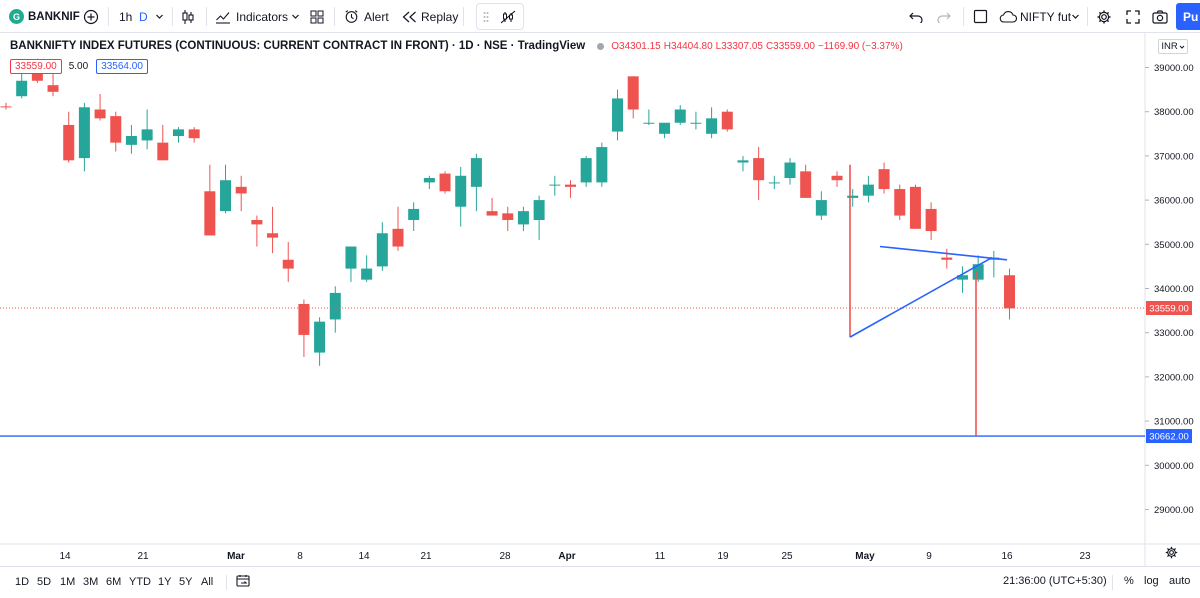 Image resolution: width=1200 pixels, height=598 pixels. Describe the element at coordinates (1104, 16) in the screenshot. I see `settings-button` at that location.